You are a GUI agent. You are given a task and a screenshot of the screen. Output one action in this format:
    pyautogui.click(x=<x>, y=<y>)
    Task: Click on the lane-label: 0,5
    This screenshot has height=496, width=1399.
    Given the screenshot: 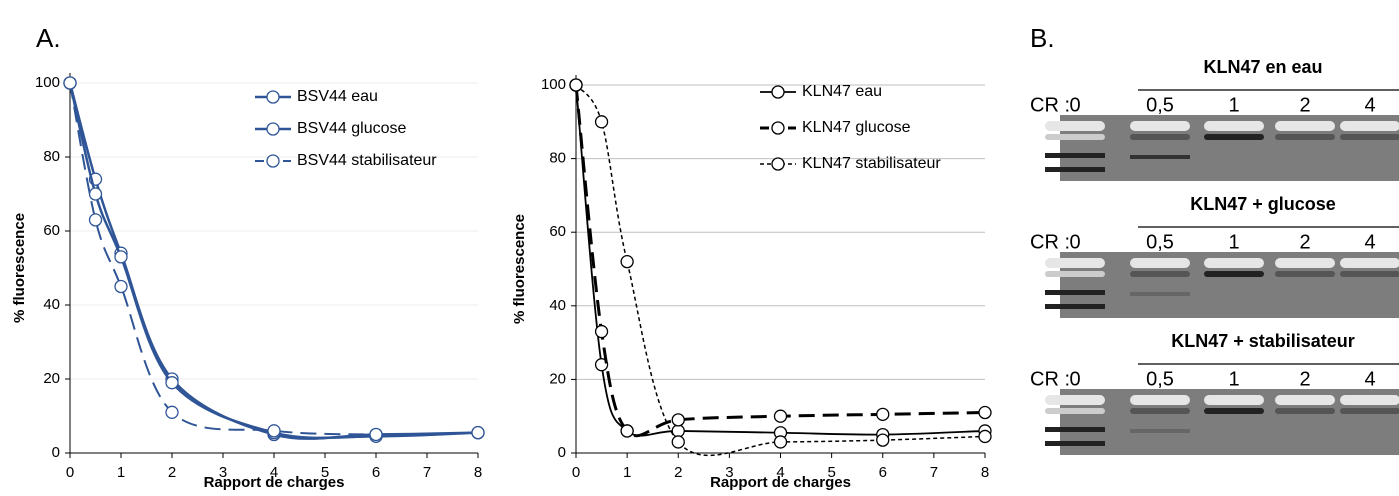 What is the action you would take?
    pyautogui.click(x=1160, y=242)
    